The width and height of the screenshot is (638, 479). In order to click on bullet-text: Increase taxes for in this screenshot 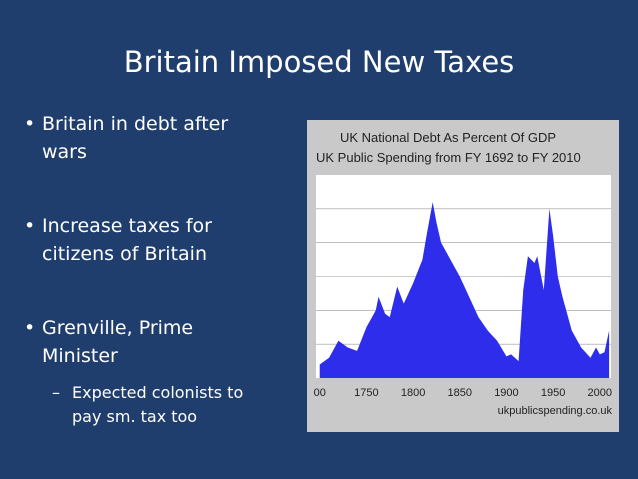, I will do `click(127, 226)`.